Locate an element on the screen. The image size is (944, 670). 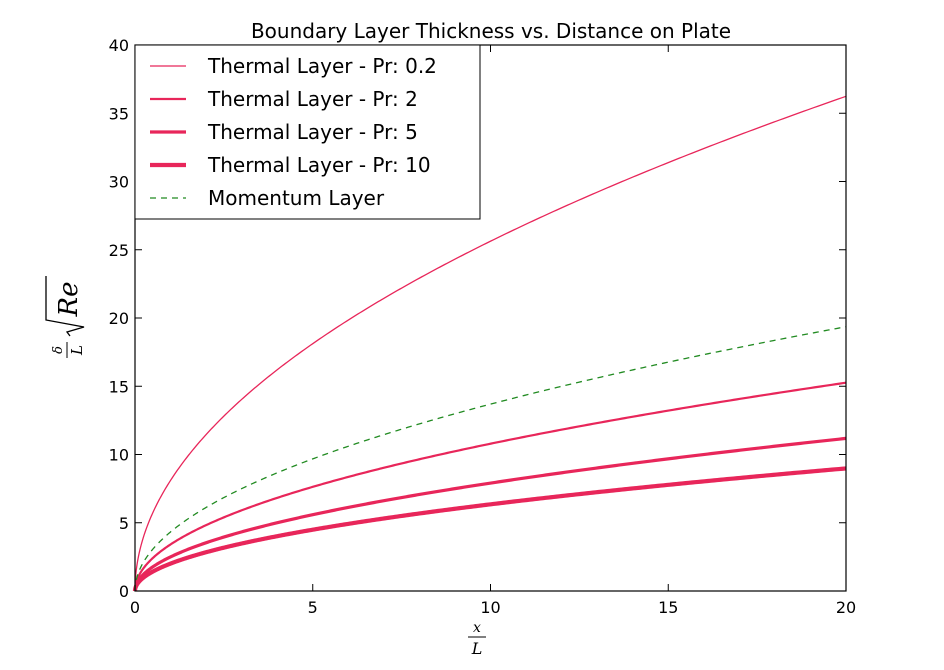
y-tick-label: 30 is located at coordinates (119, 182).